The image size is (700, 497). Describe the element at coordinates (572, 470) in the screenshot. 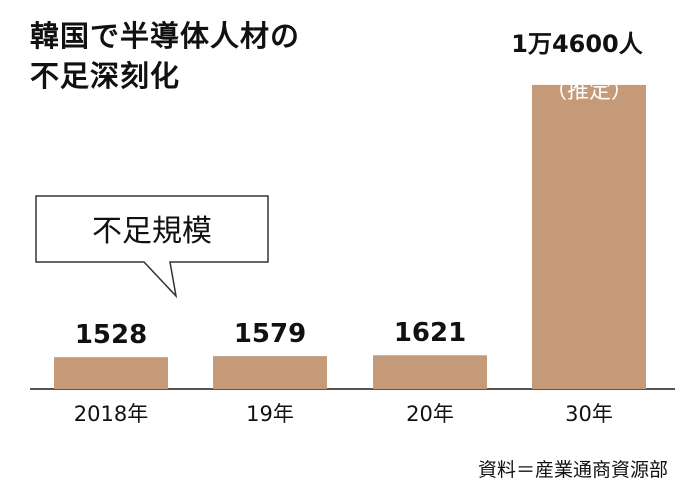

I see `source-note: 資料＝産業通商資源部` at that location.